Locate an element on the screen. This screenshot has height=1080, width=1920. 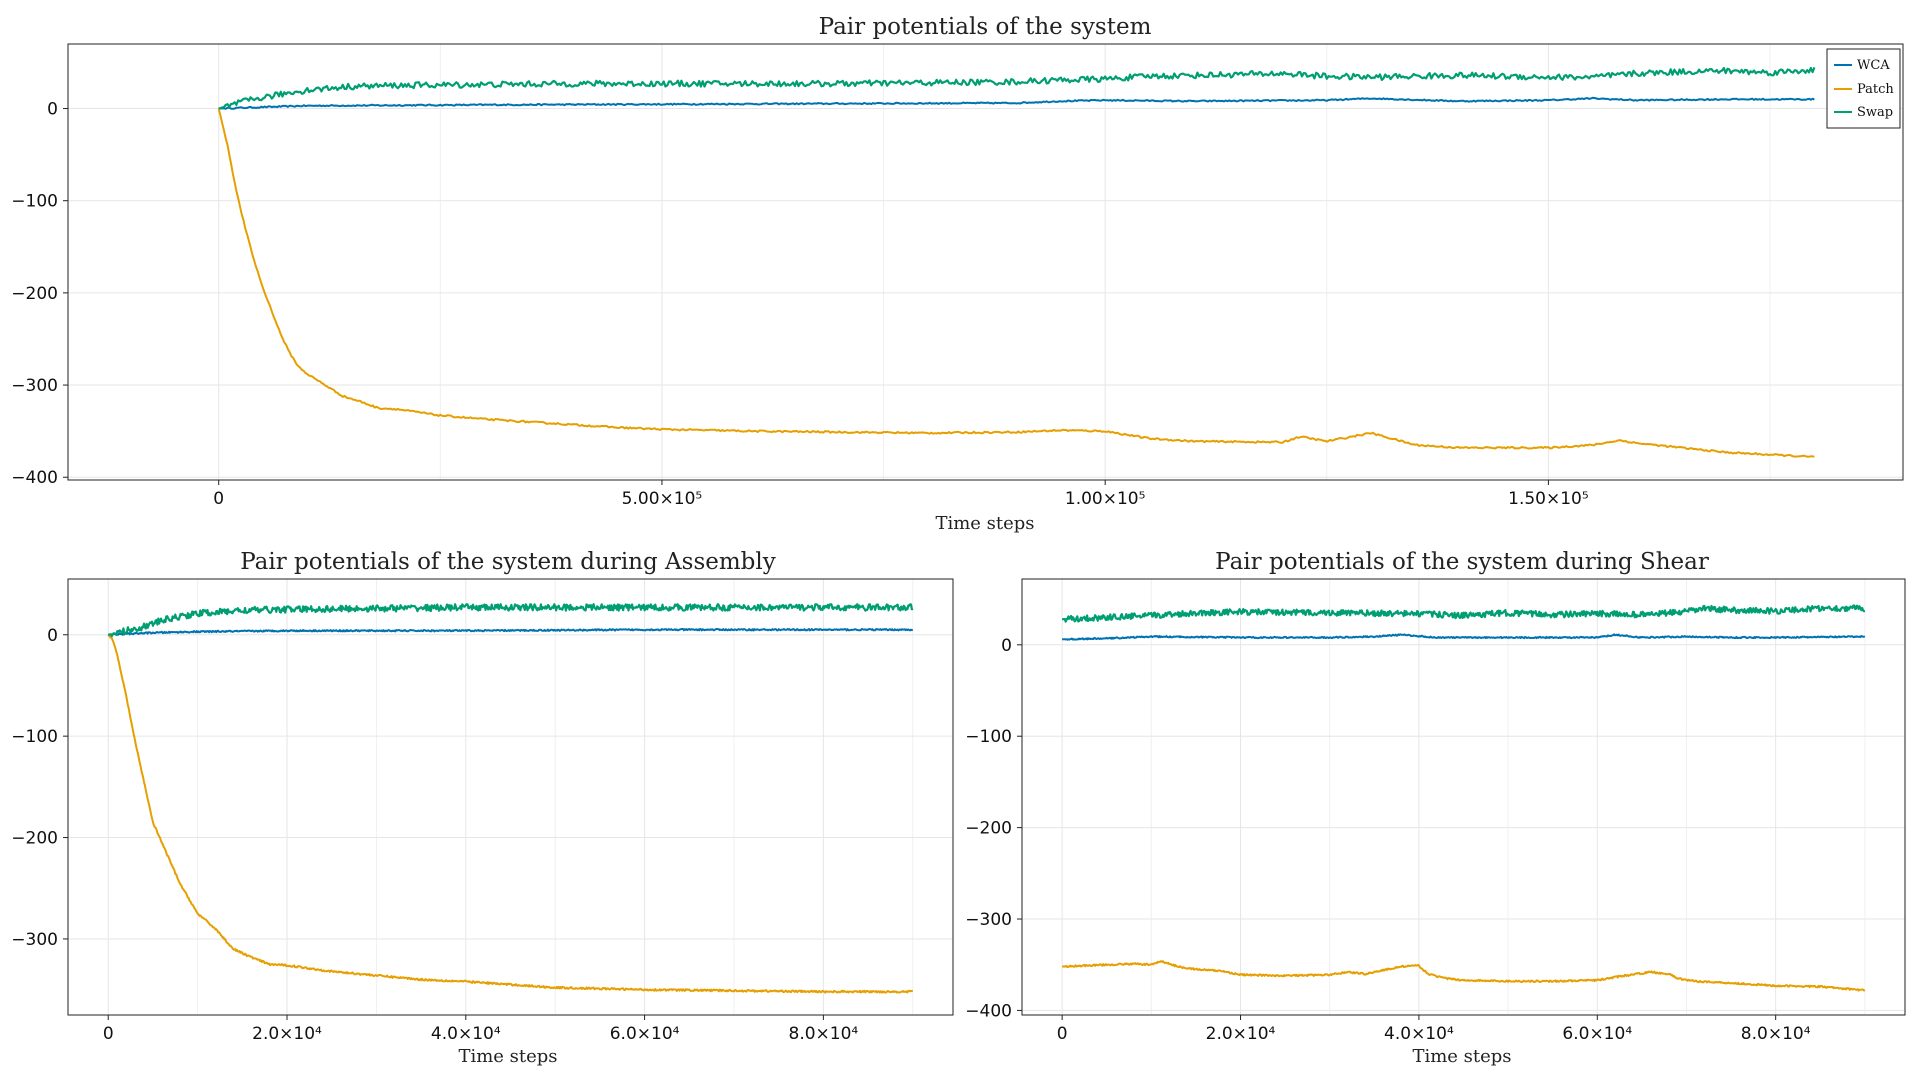
legend-label-swap: Swap is located at coordinates (1875, 112).